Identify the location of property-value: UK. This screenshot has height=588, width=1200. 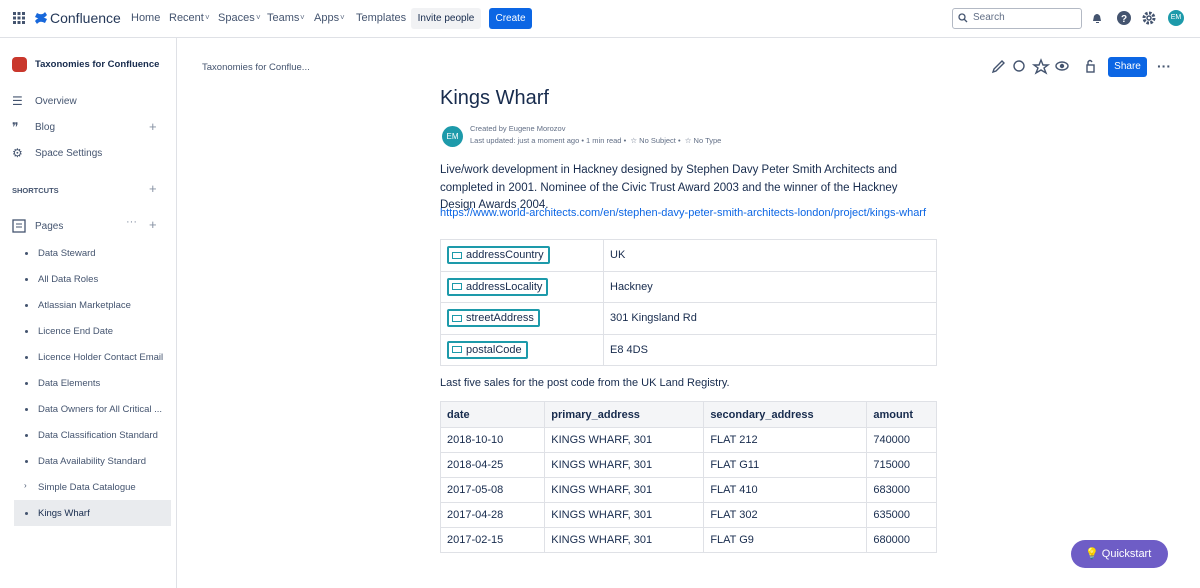
(770, 255).